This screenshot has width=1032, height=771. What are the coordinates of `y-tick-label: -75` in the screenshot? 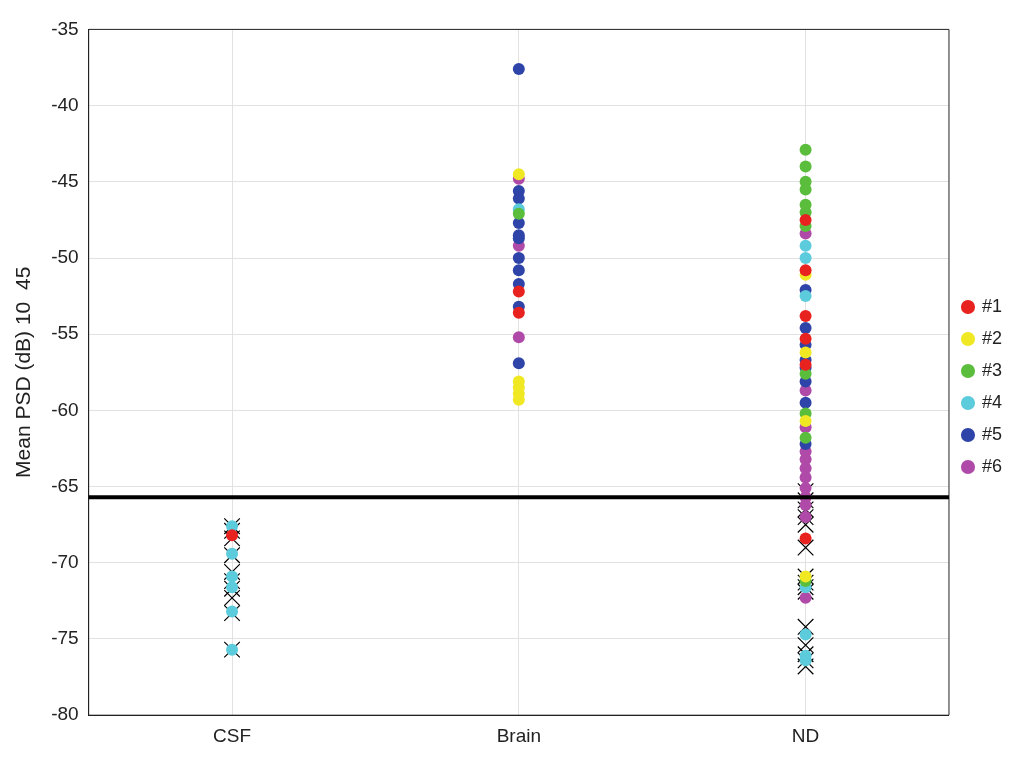 It's located at (65, 638).